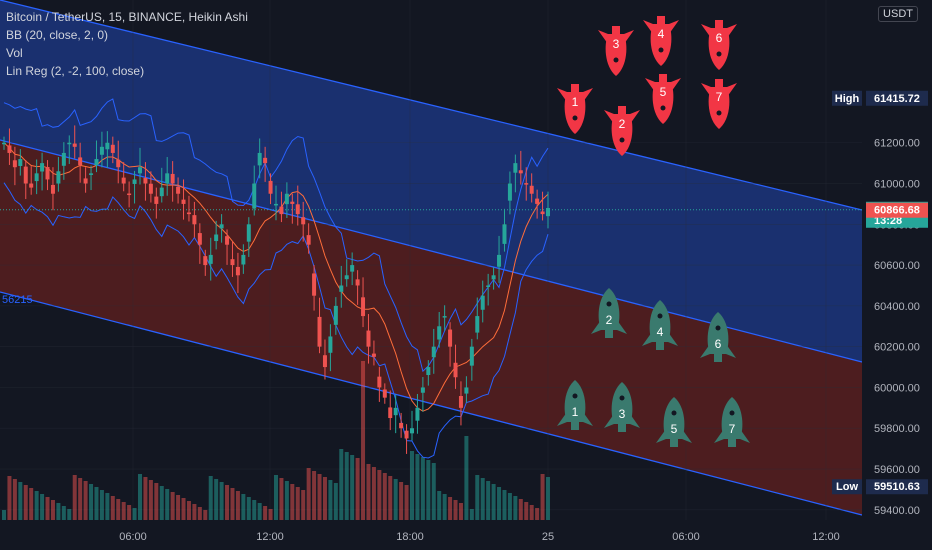  Describe the element at coordinates (897, 487) in the screenshot. I see `price-tag-value: 59510.63` at that location.